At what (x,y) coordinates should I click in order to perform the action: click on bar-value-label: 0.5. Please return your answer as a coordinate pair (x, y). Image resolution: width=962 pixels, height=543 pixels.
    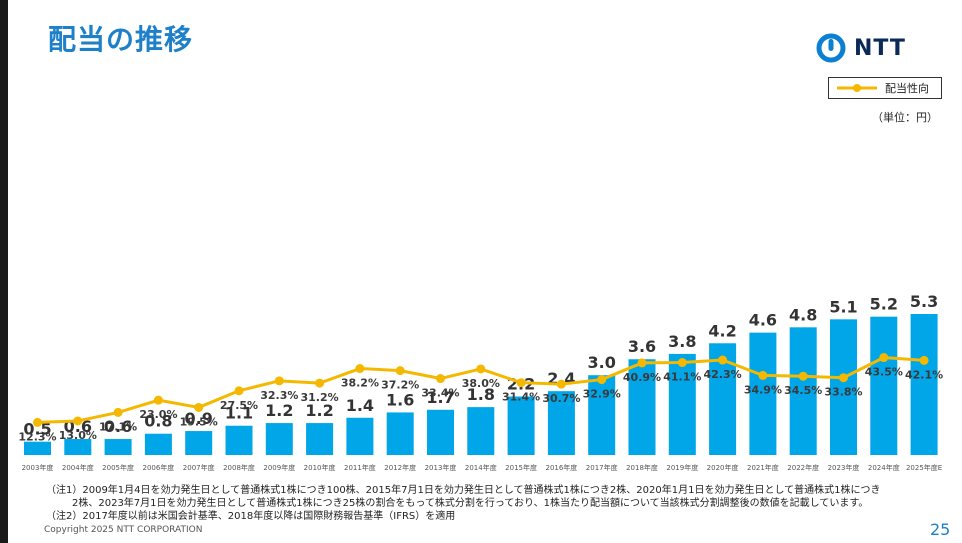
    Looking at the image, I should click on (37, 429).